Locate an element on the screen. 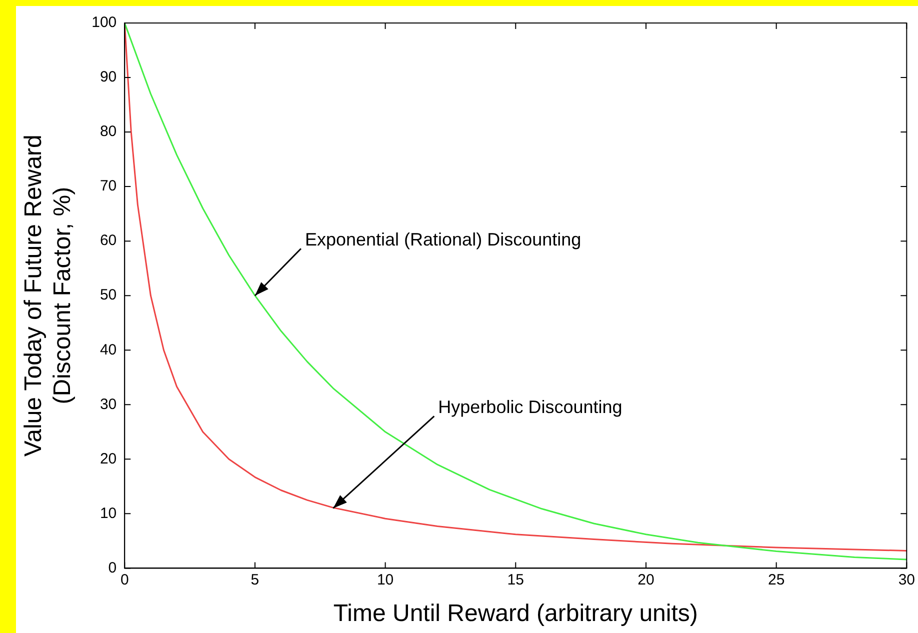  x-tick-label: 20 is located at coordinates (646, 579).